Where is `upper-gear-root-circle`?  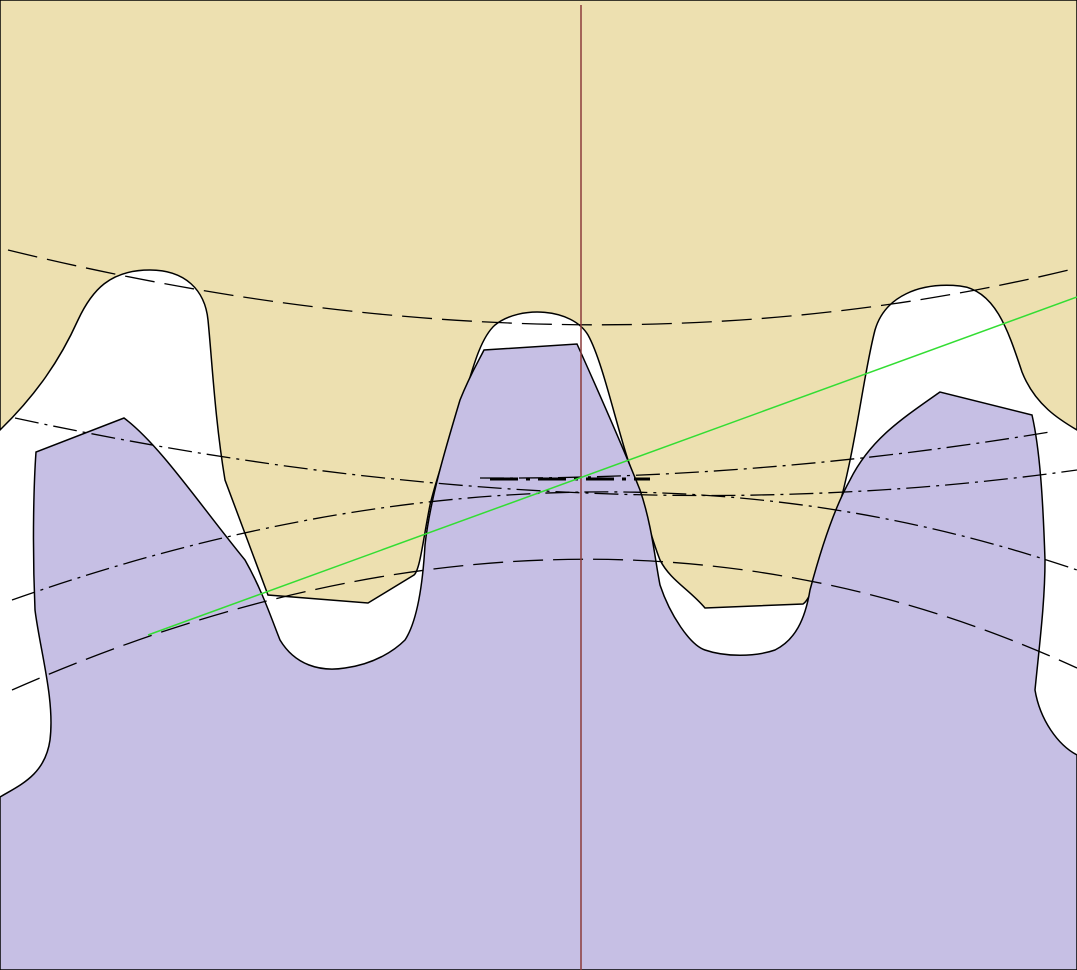
upper-gear-root-circle is located at coordinates (542, 287).